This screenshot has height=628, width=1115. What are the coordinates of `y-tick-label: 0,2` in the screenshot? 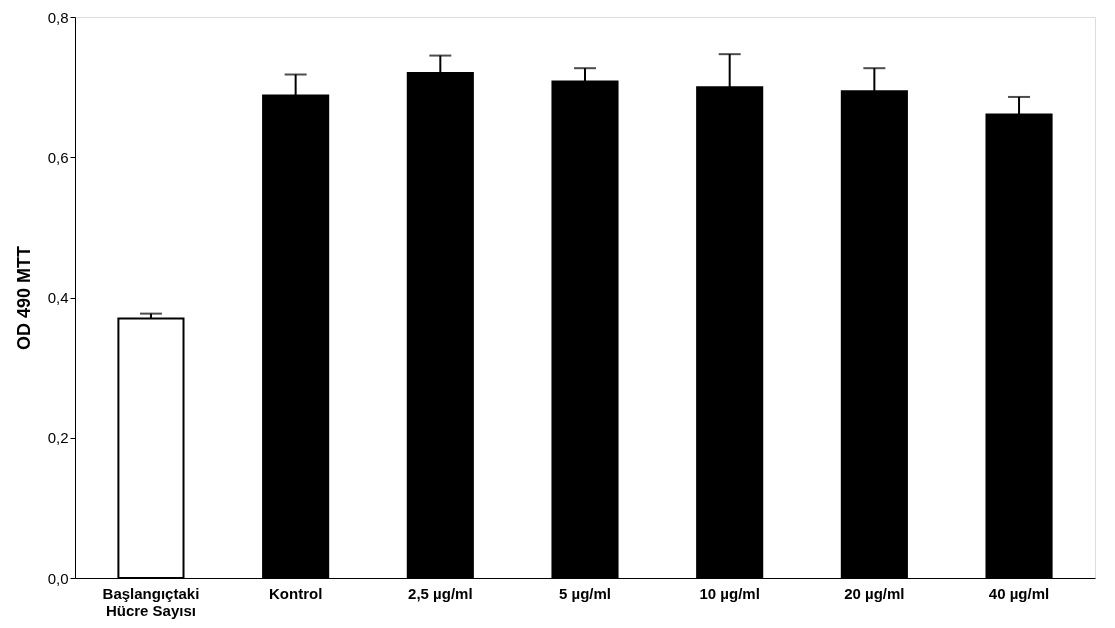 It's located at (58, 438).